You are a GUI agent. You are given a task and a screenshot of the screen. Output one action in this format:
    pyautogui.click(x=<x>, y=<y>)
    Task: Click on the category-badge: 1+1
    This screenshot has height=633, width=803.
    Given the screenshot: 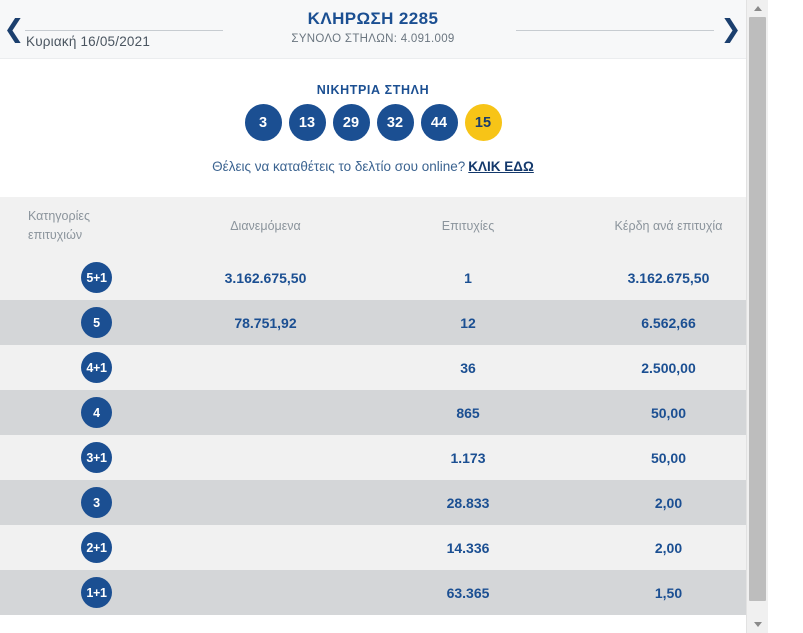 What is the action you would take?
    pyautogui.click(x=96, y=592)
    